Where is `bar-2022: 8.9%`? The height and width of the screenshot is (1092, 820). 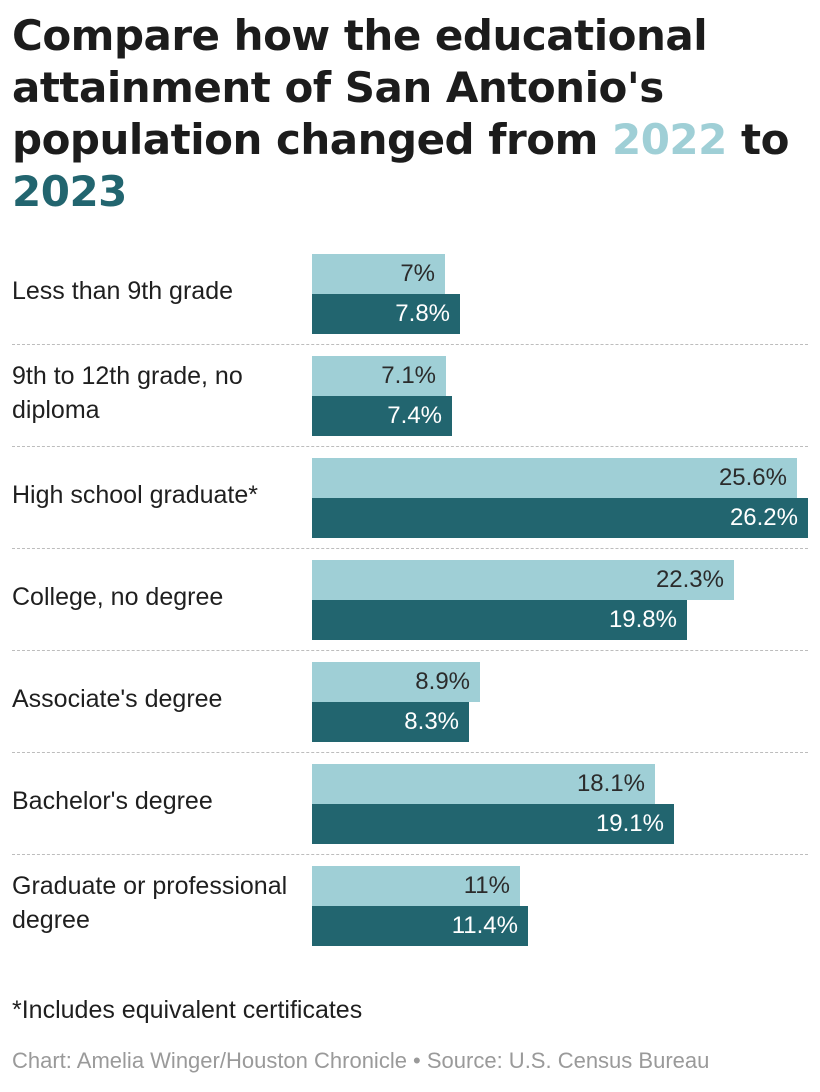 bar-2022: 8.9% is located at coordinates (396, 682).